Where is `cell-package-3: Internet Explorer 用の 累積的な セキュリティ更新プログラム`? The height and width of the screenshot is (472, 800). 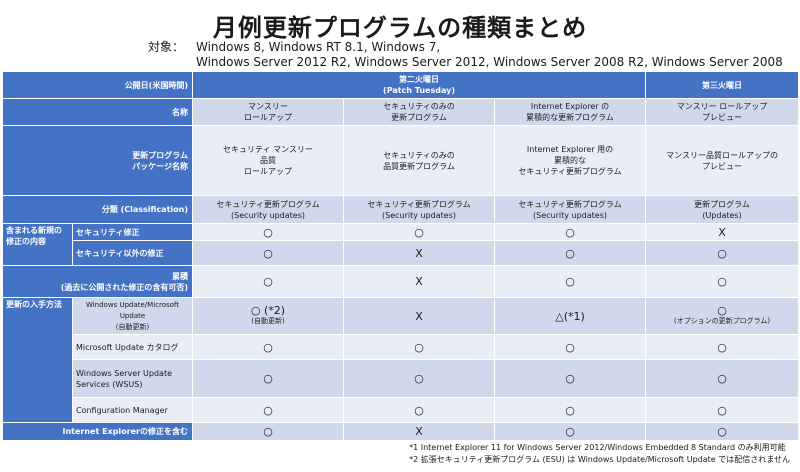
cell-package-3: Internet Explorer 用の 累積的な セキュリティ更新プログラム is located at coordinates (570, 160).